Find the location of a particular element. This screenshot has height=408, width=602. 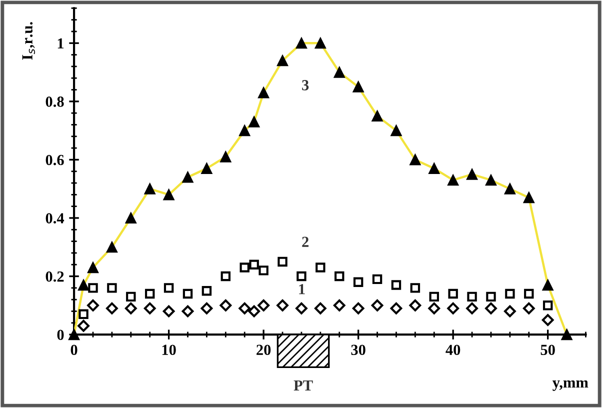

x-tick-label: 10 is located at coordinates (169, 350).